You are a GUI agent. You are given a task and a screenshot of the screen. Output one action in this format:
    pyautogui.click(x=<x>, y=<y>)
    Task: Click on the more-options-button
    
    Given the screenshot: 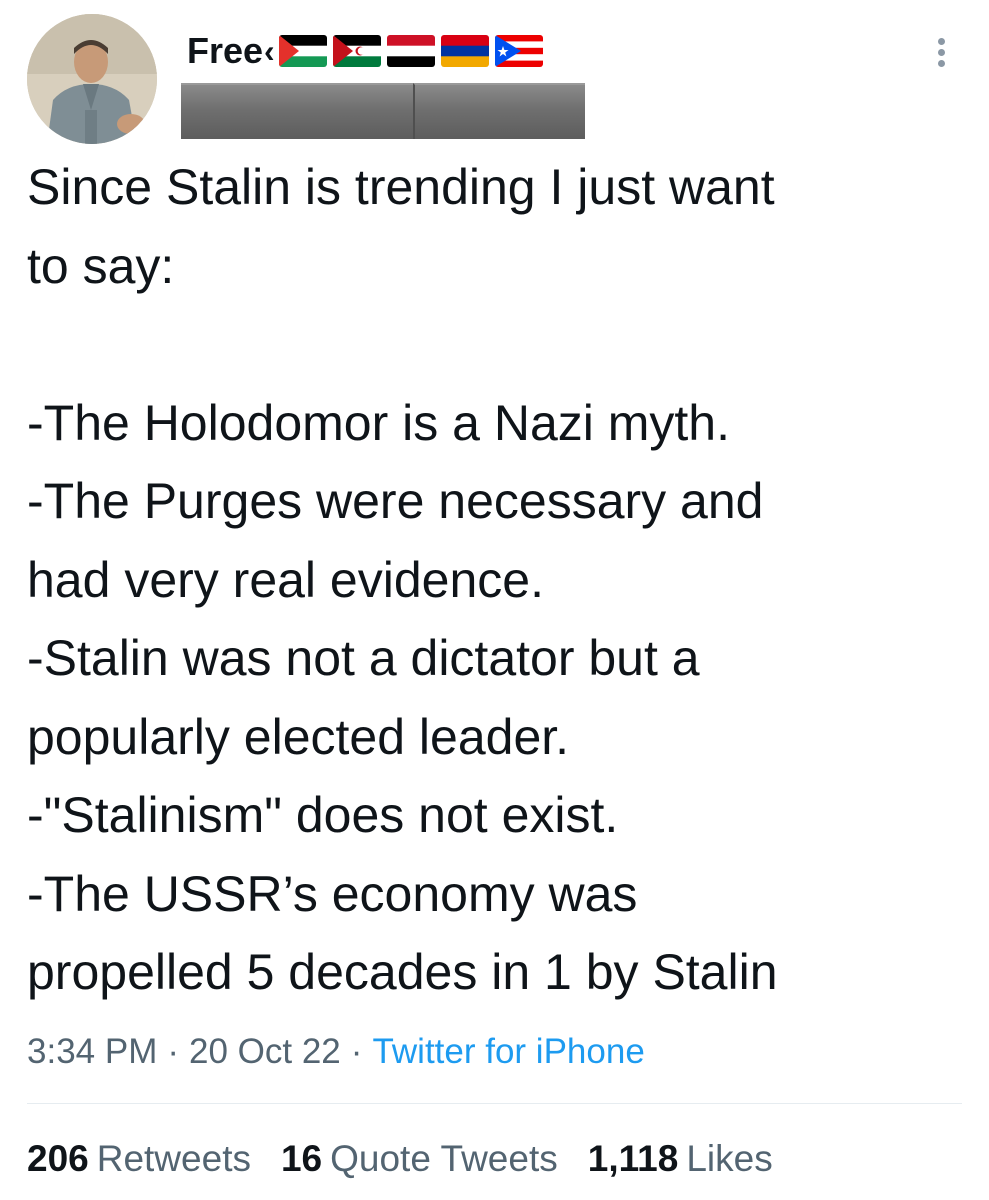 What is the action you would take?
    pyautogui.click(x=941, y=52)
    